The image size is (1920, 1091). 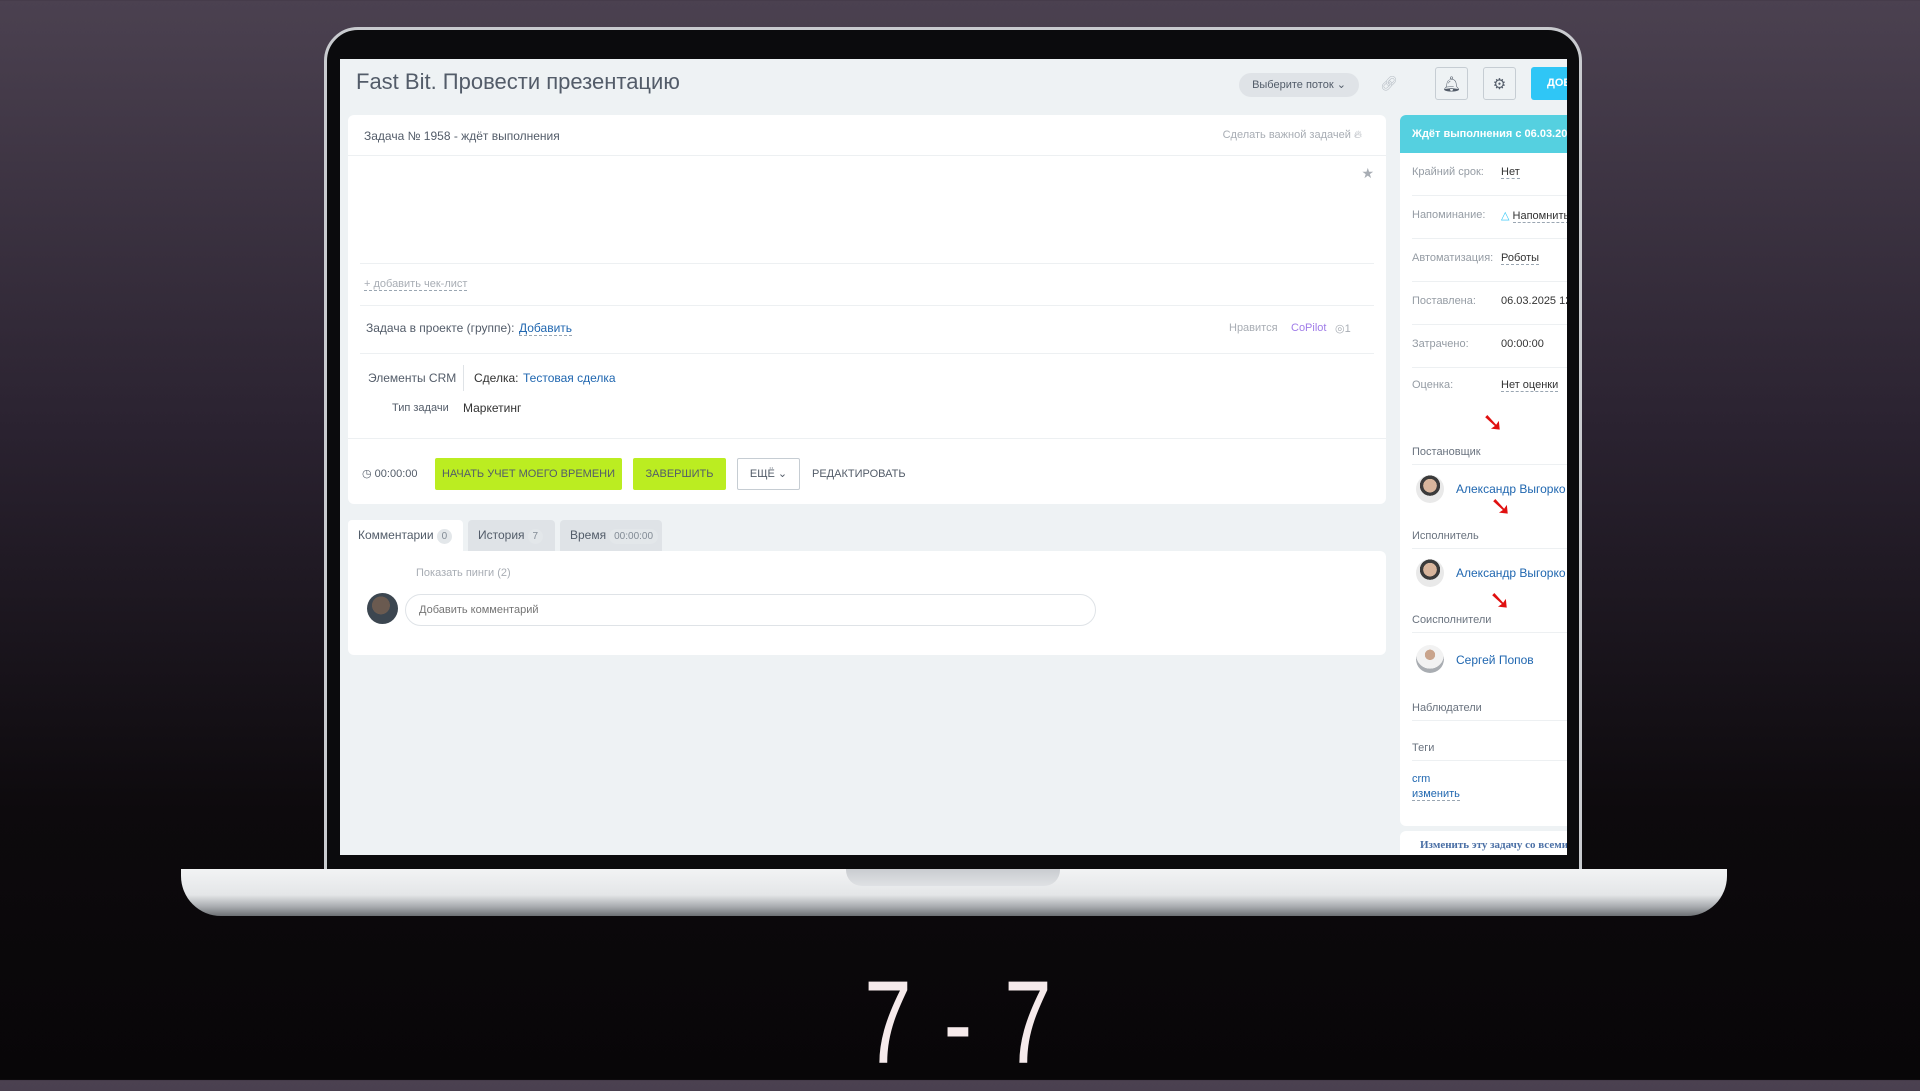 I want to click on make-important-button: Сделать важной задачей 🔥︎, so click(x=1292, y=135).